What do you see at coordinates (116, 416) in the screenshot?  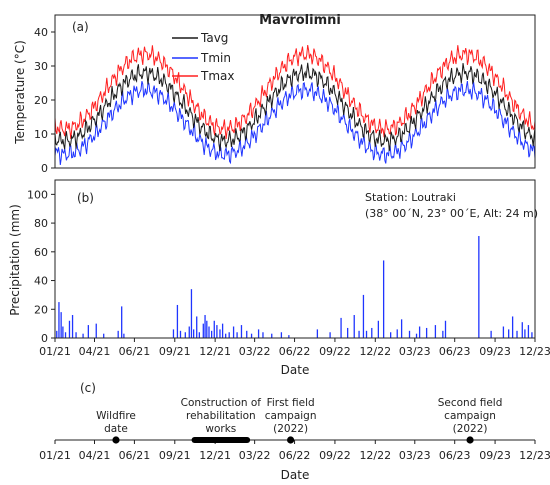 I see `event-label-line: Wildfire` at bounding box center [116, 416].